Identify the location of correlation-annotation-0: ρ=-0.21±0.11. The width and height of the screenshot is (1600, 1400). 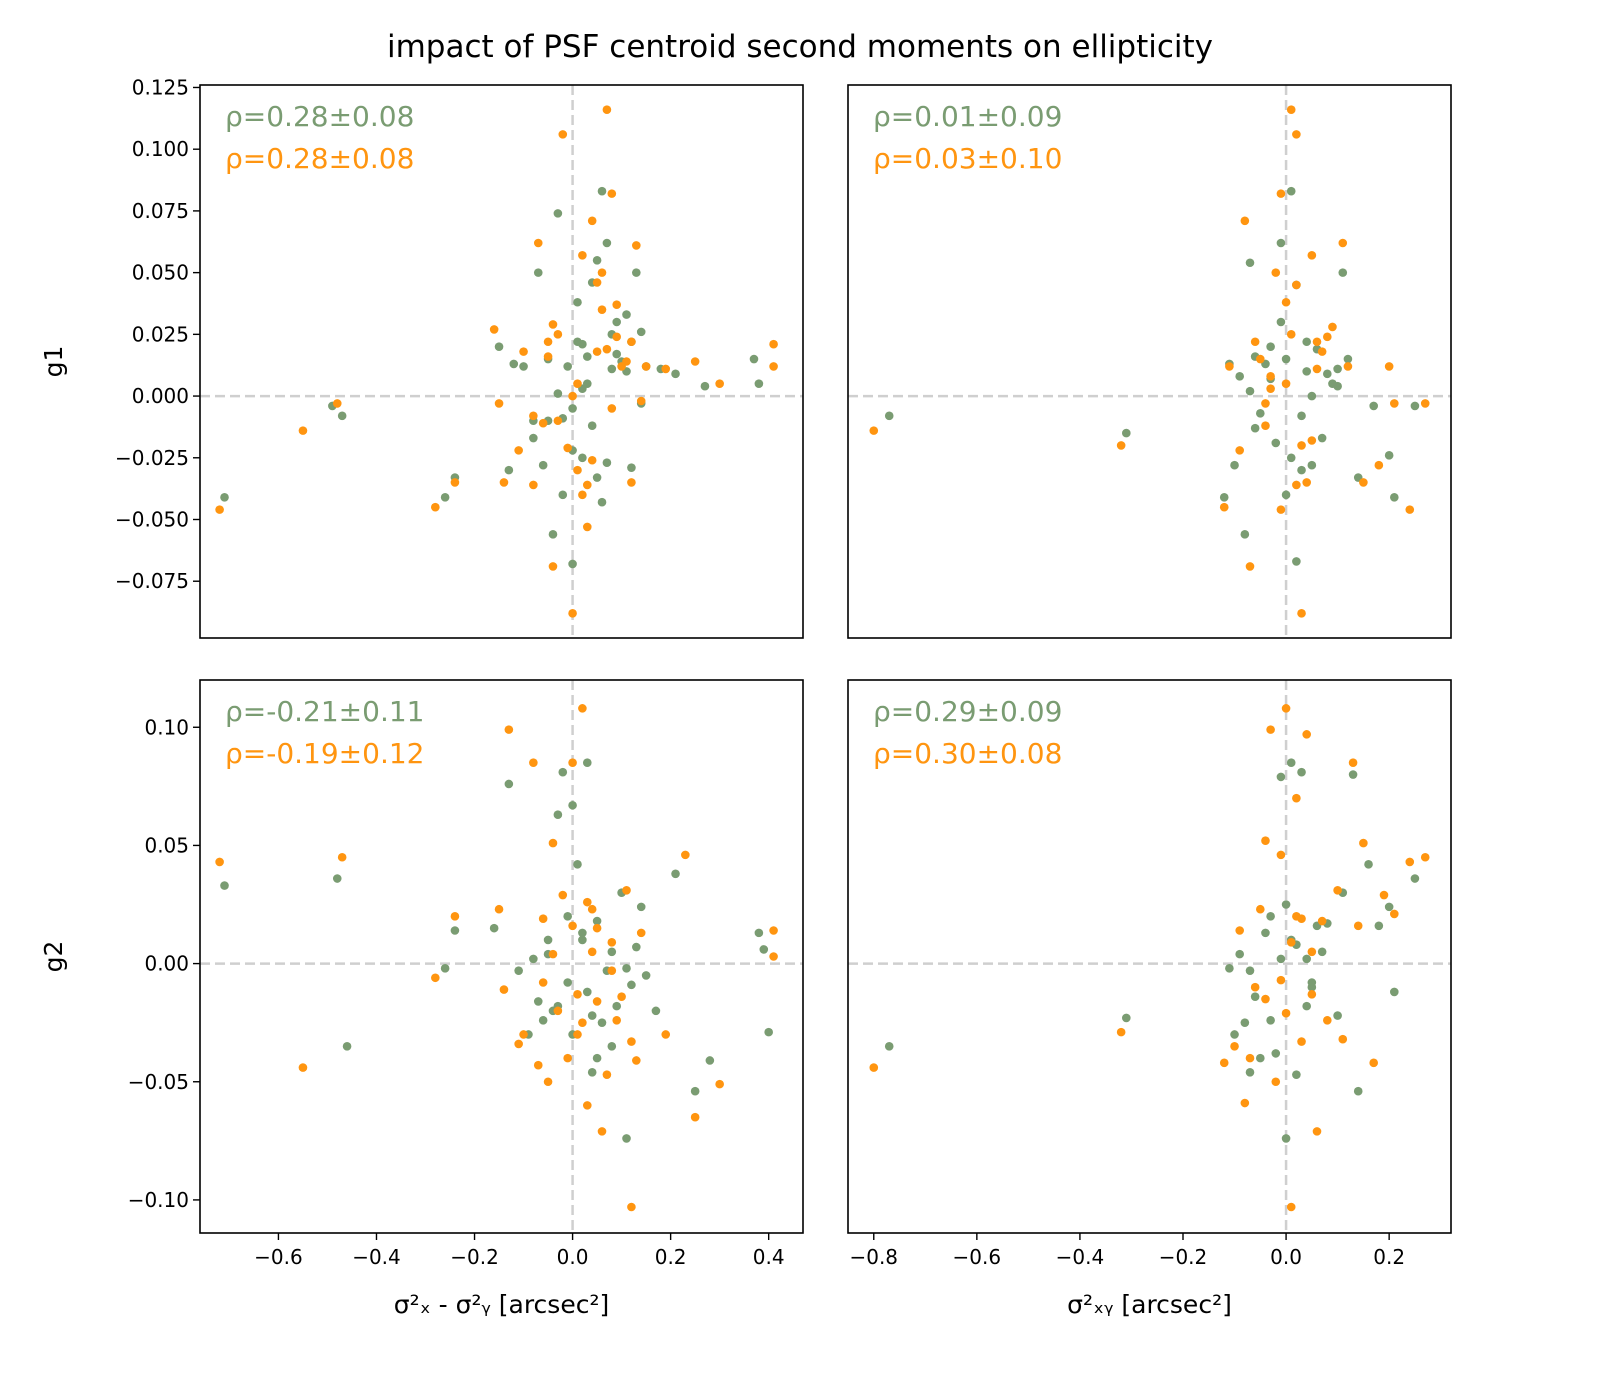
(325, 711).